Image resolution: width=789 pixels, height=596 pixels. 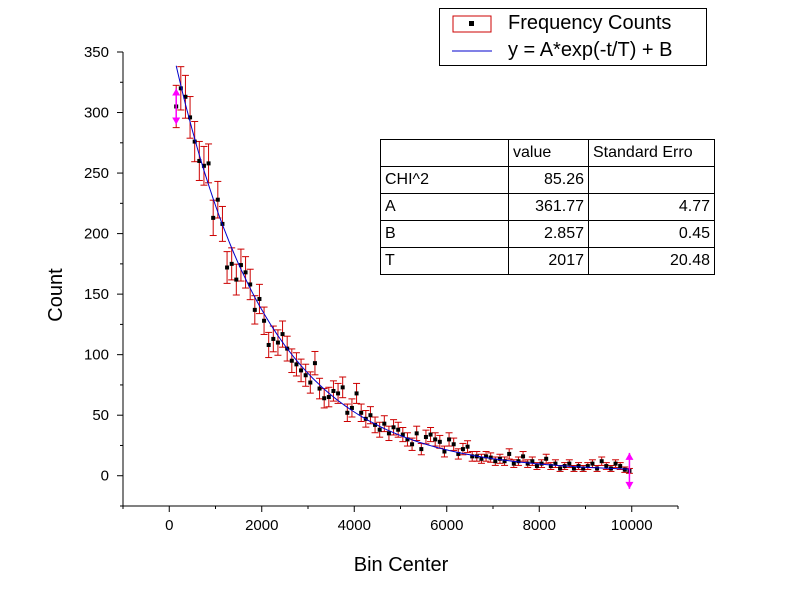 I want to click on x-tick-label: 0, so click(x=169, y=525).